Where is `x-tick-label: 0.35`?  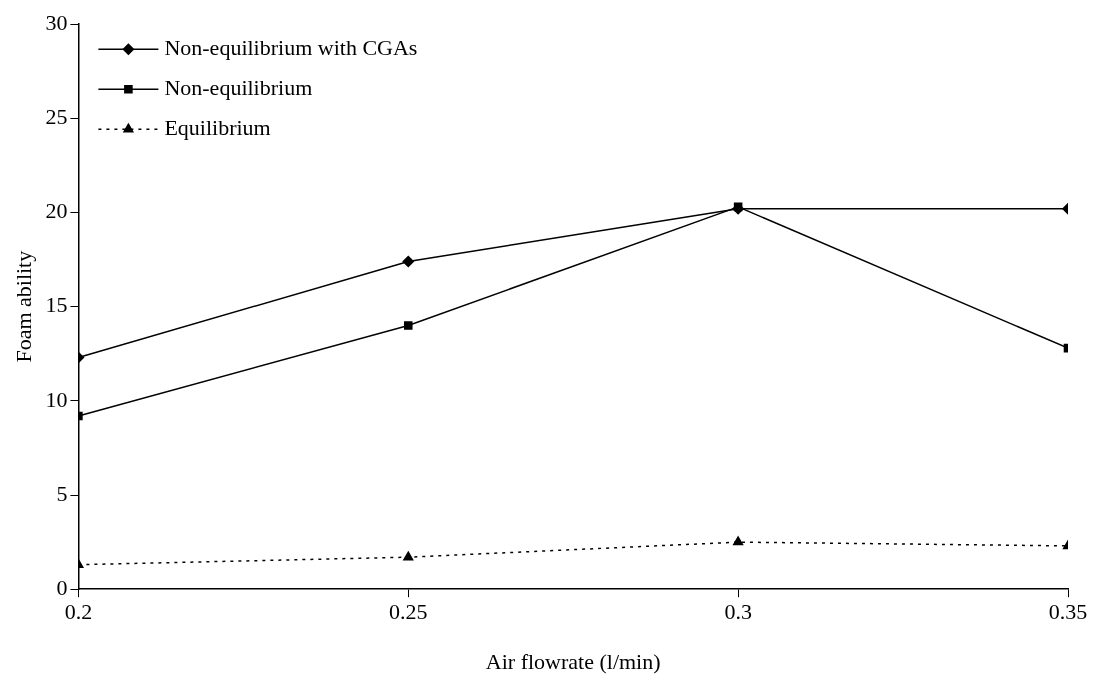
x-tick-label: 0.35 is located at coordinates (1068, 612).